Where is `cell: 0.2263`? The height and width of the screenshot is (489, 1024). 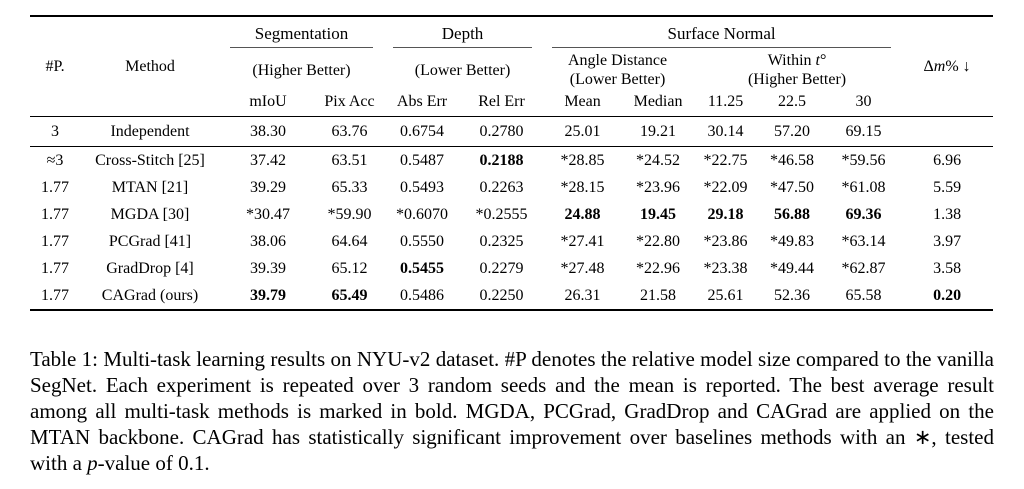 cell: 0.2263 is located at coordinates (501, 187).